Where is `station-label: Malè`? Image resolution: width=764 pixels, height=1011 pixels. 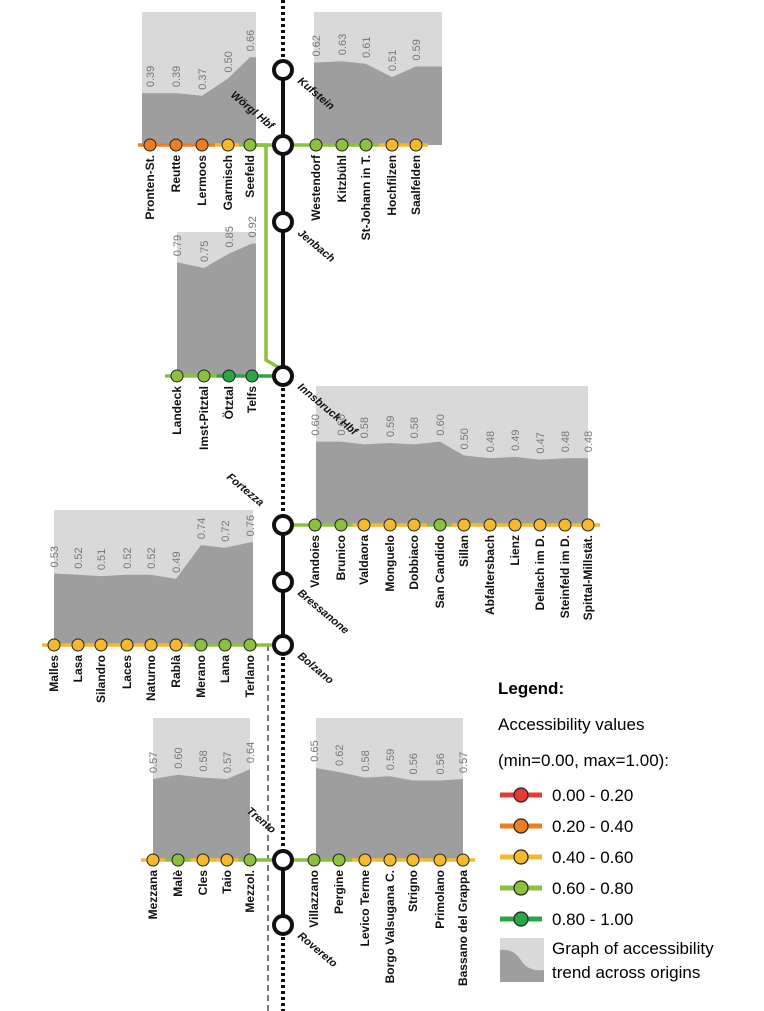 station-label: Malè is located at coordinates (178, 883).